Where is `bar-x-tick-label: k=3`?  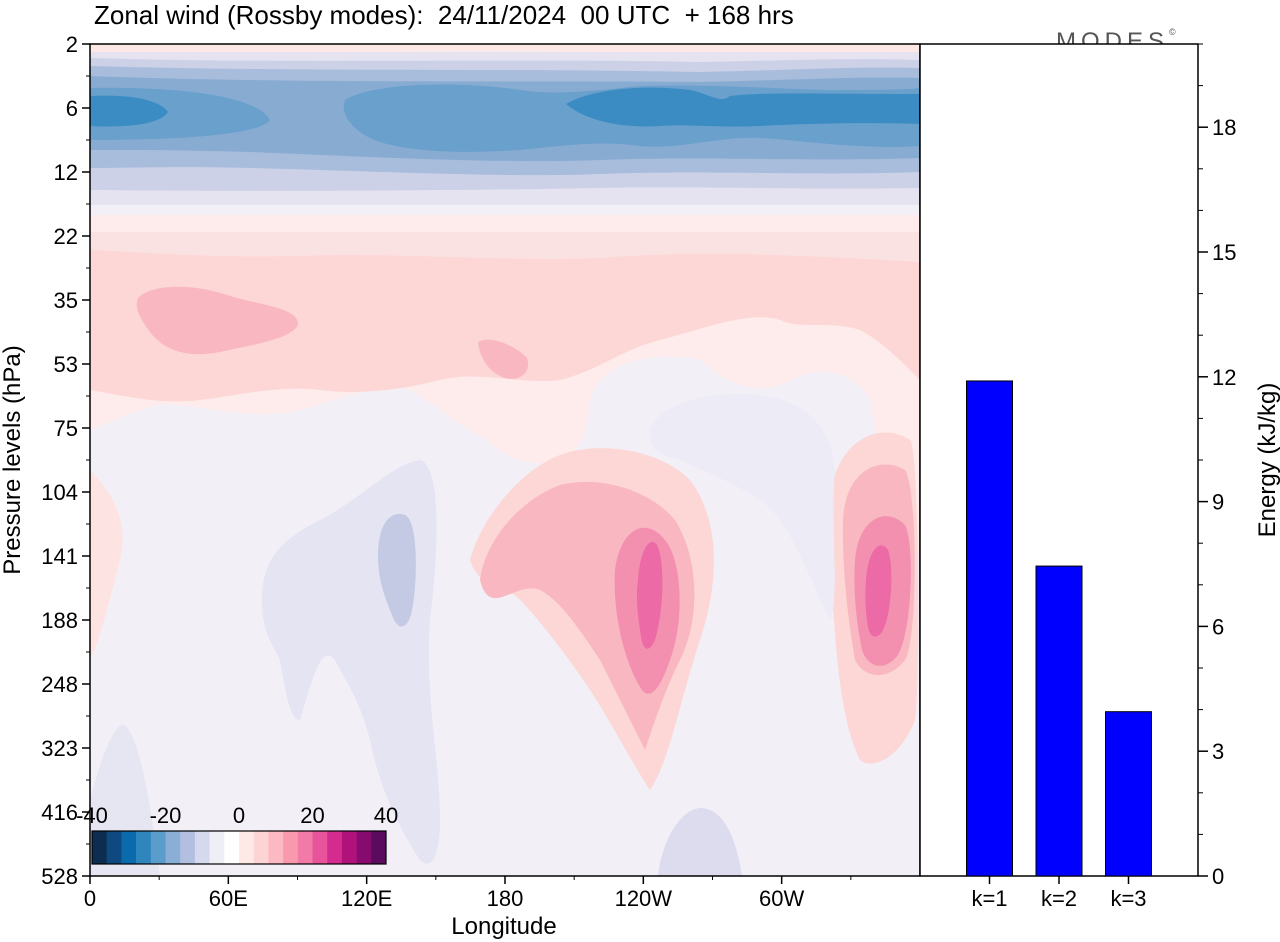 bar-x-tick-label: k=3 is located at coordinates (1128, 898).